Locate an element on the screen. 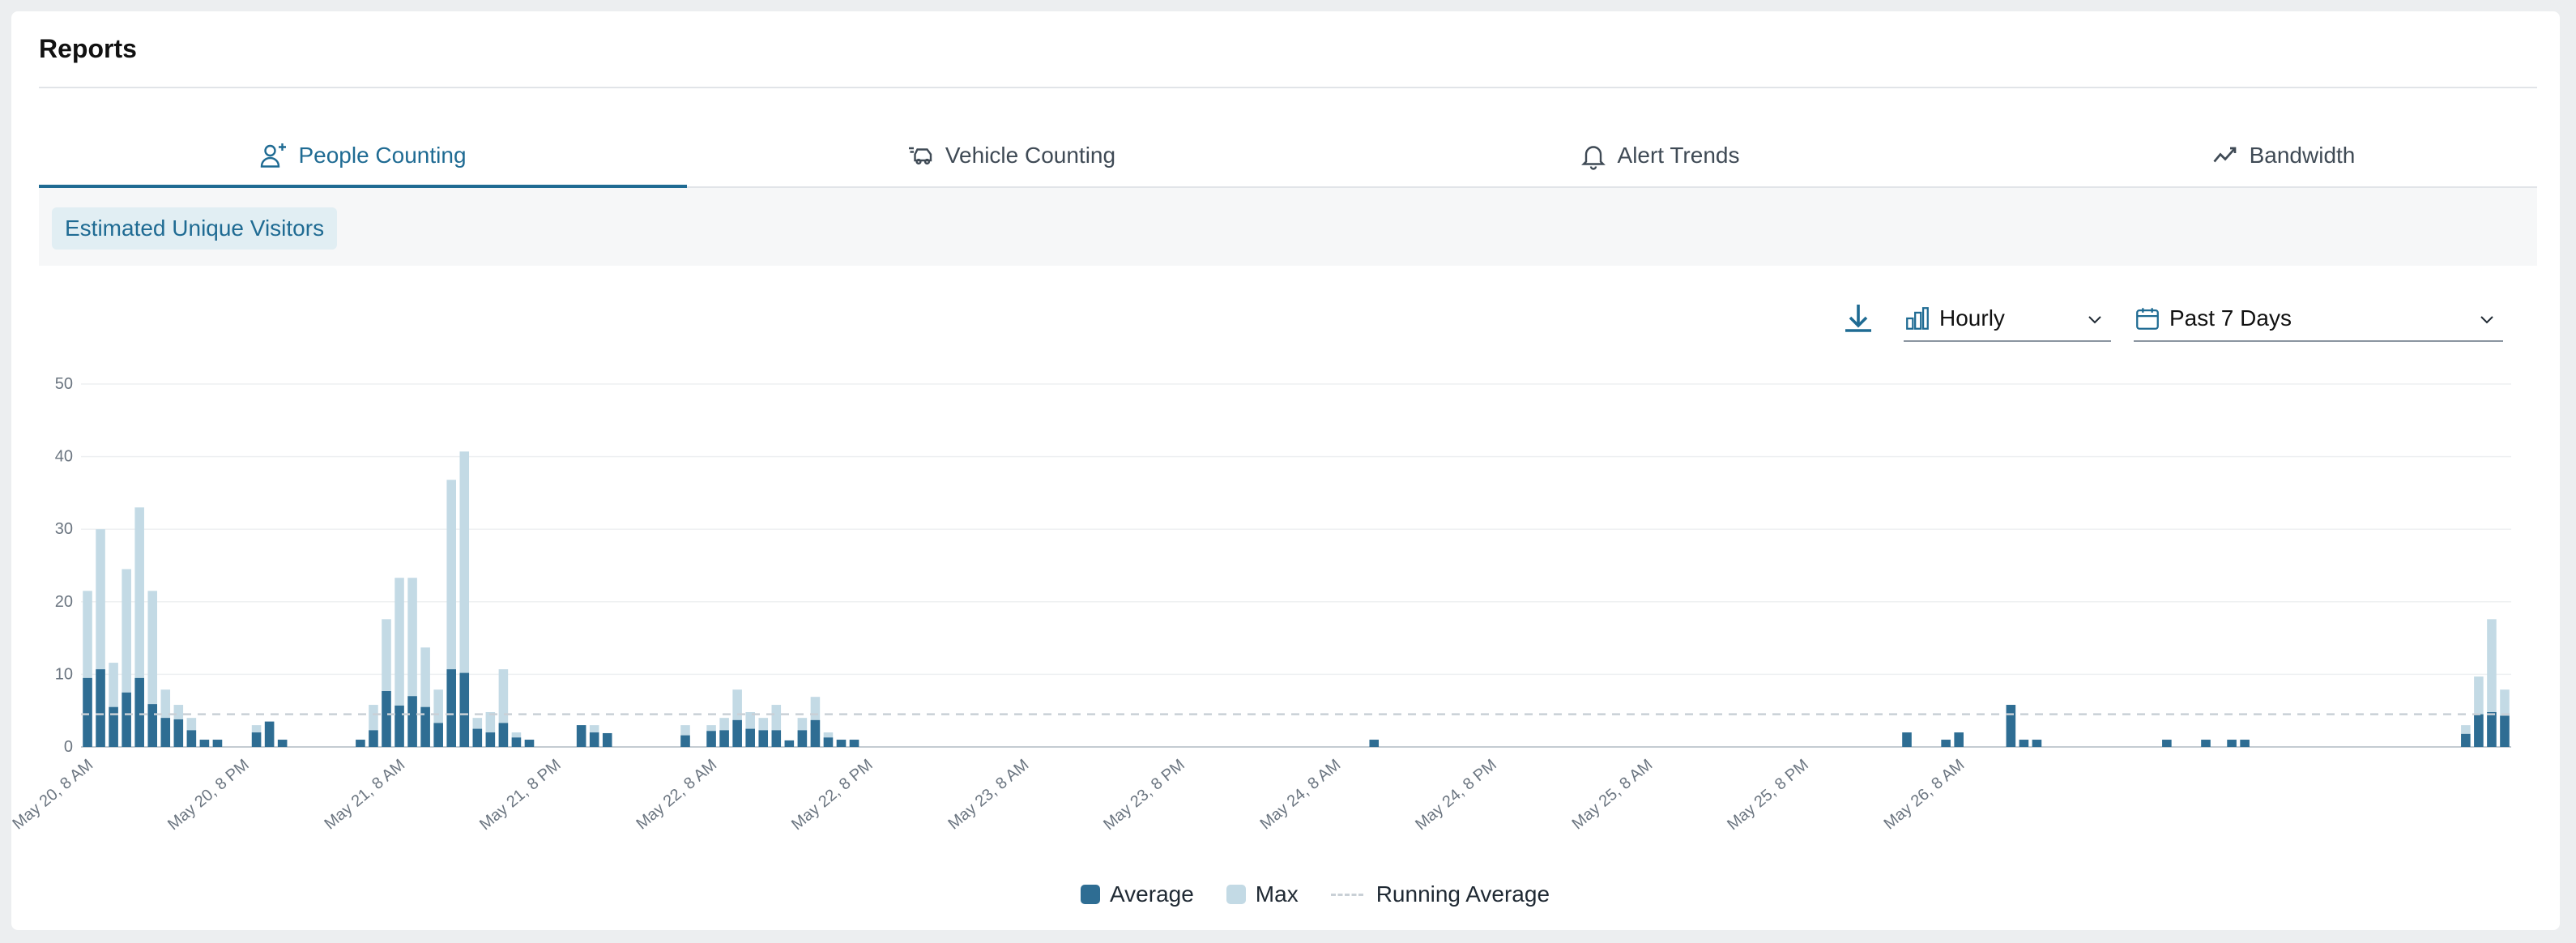 This screenshot has width=2576, height=943. calendar-icon is located at coordinates (2147, 319).